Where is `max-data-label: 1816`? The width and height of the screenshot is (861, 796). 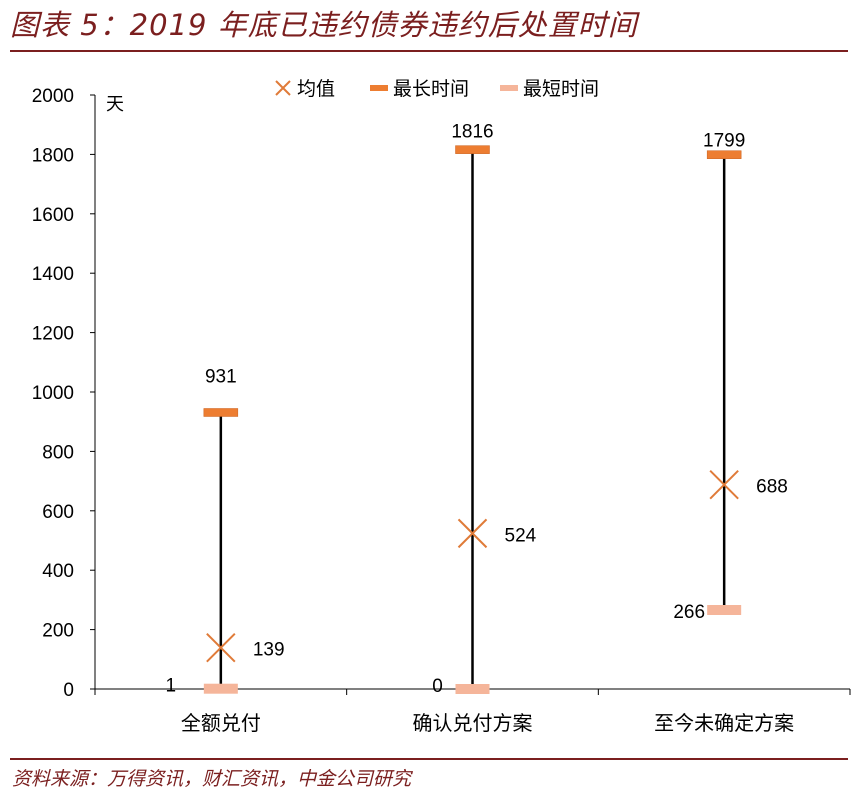
max-data-label: 1816 is located at coordinates (472, 132).